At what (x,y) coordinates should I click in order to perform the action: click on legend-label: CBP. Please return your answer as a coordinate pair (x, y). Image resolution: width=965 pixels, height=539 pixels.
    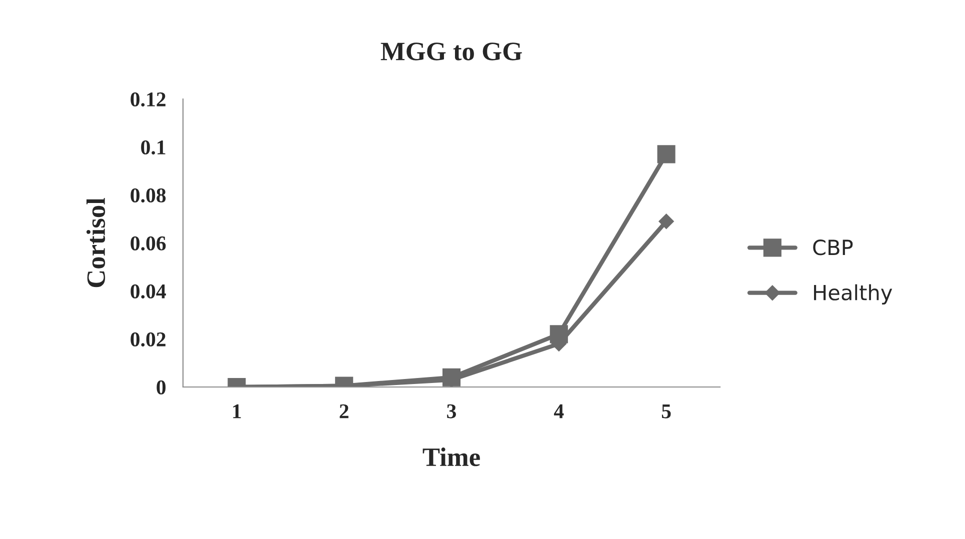
    Looking at the image, I should click on (833, 248).